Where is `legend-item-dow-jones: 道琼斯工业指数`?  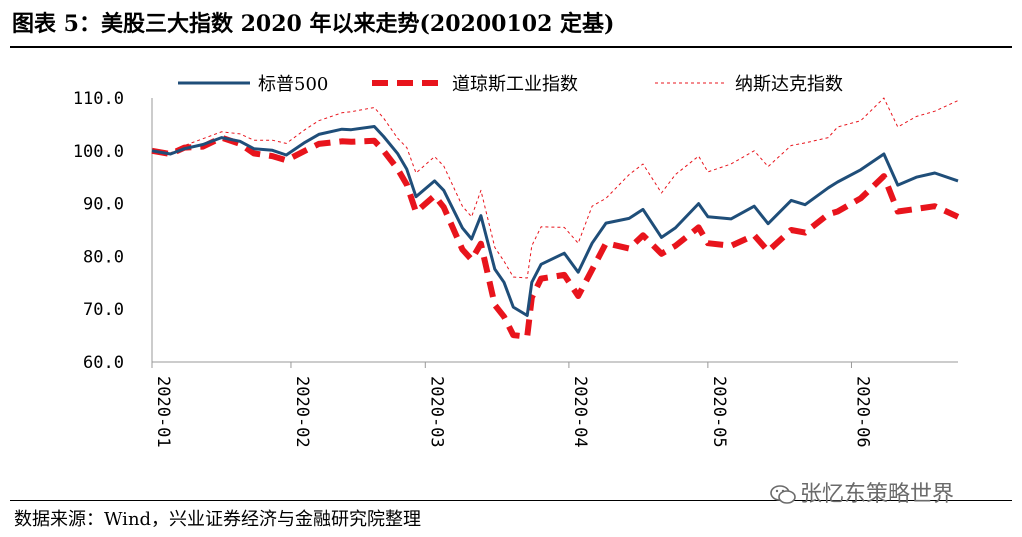 legend-item-dow-jones: 道琼斯工业指数 is located at coordinates (475, 84).